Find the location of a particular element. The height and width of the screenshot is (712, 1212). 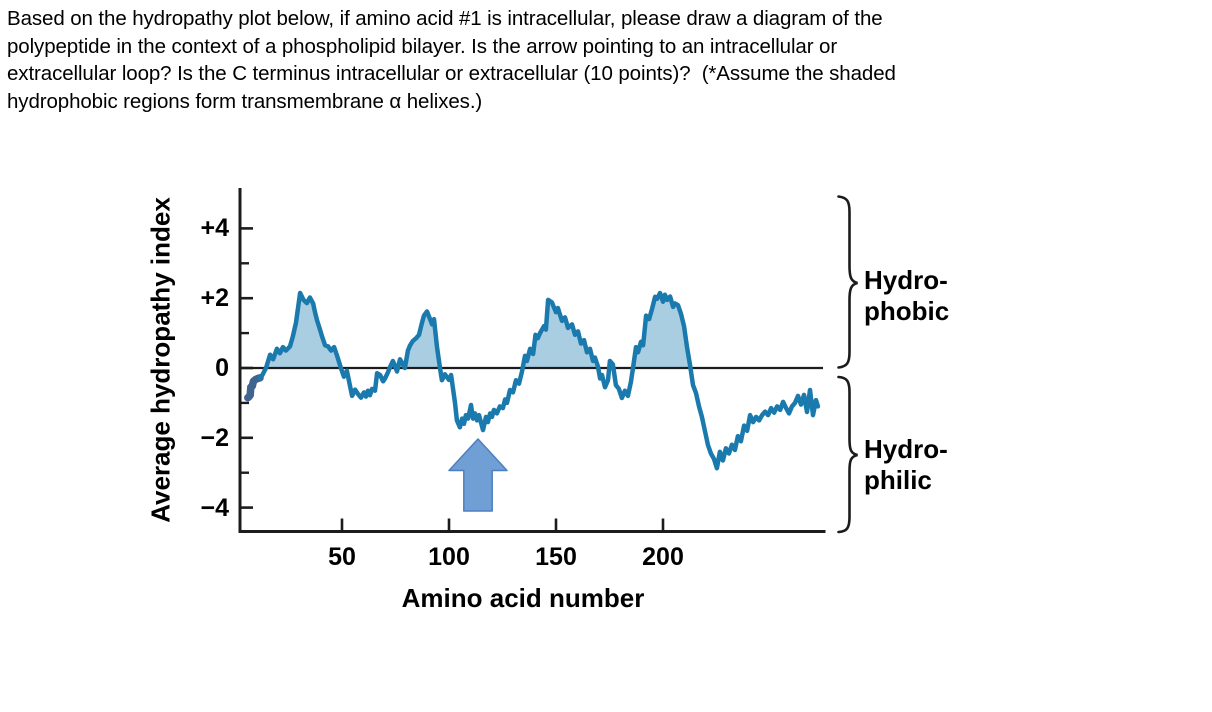

y-tick-label: 0 is located at coordinates (222, 368).